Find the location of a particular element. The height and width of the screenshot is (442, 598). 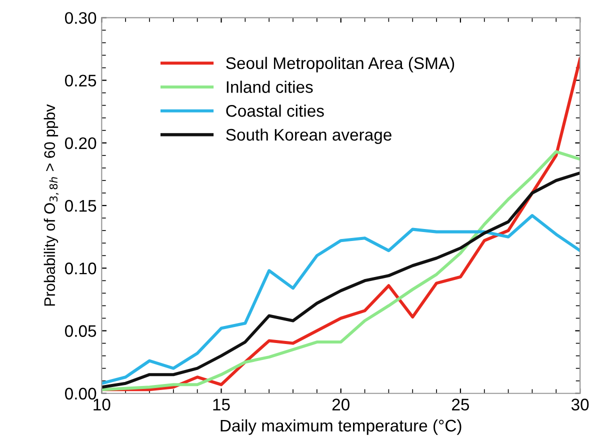

y-tick-label: 0.30 is located at coordinates (80, 18).